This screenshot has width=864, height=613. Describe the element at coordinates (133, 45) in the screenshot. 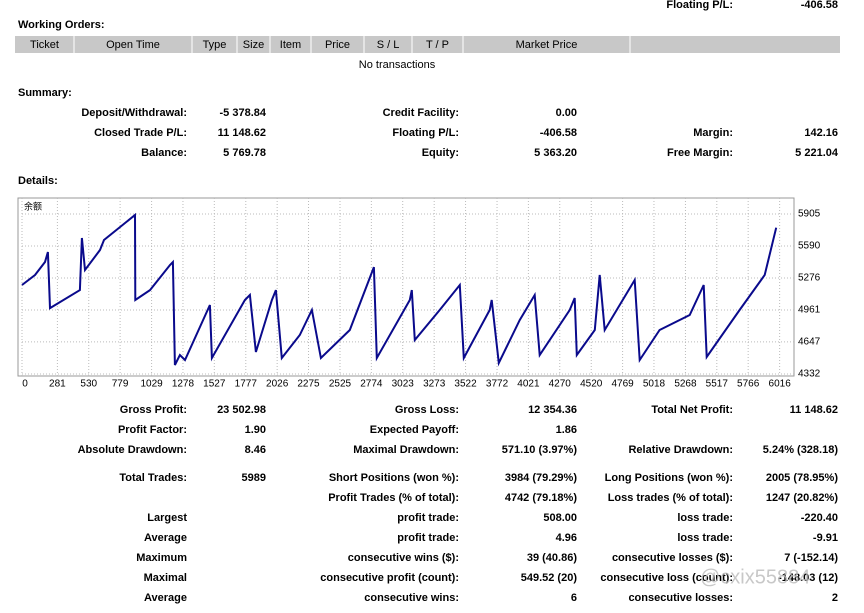

I see `column-header: Open Time` at that location.